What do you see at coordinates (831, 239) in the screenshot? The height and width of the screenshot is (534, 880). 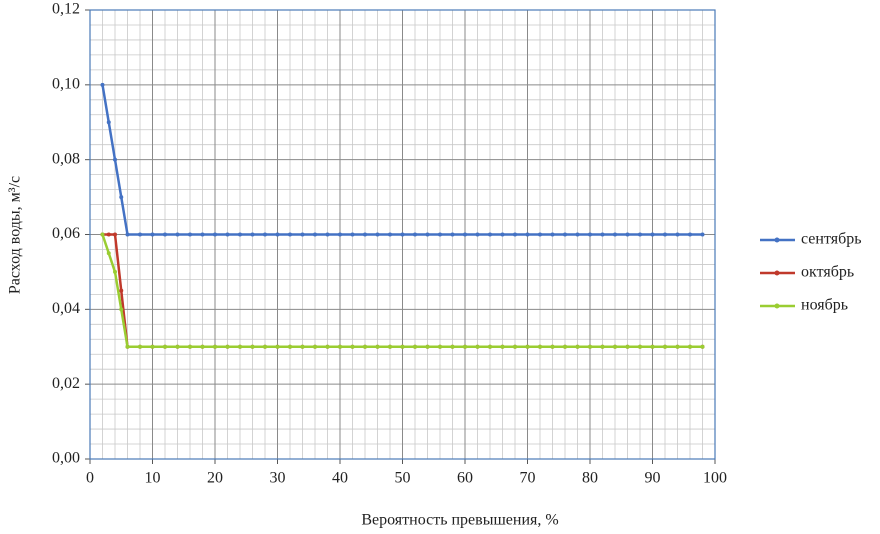 I see `legend-label: сентябрь` at bounding box center [831, 239].